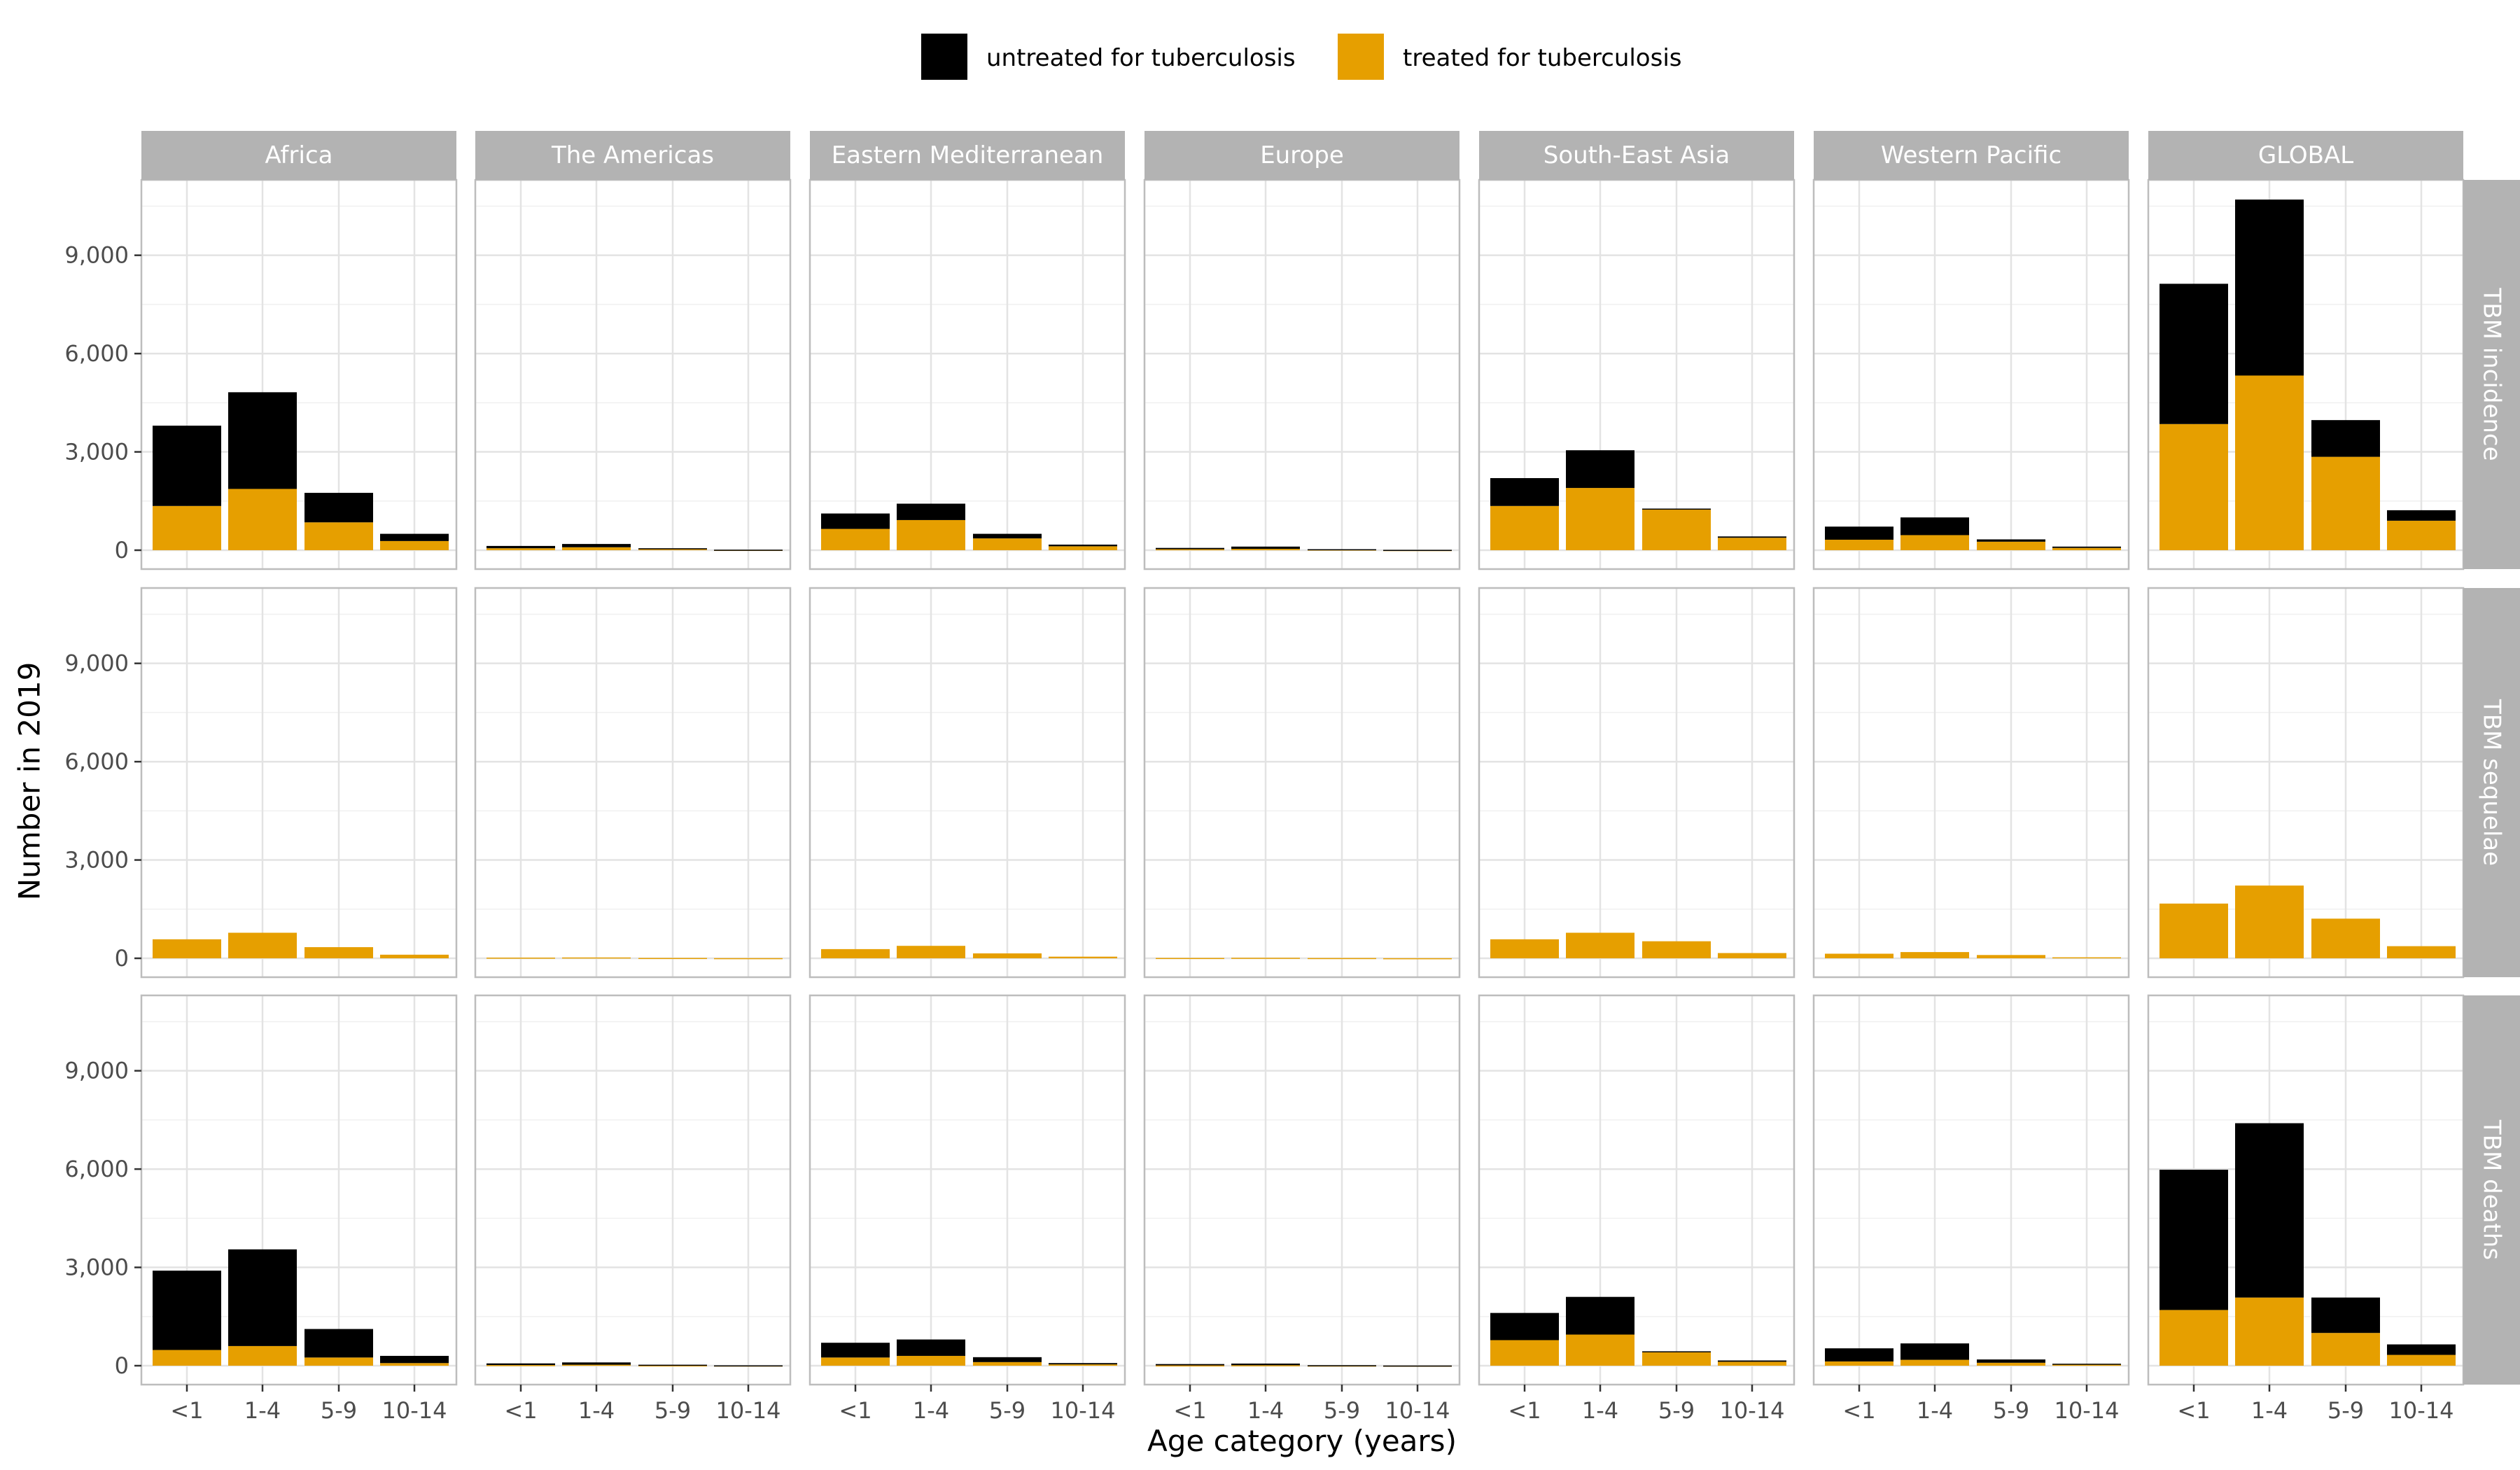  What do you see at coordinates (632, 782) in the screenshot?
I see `panel-bg-tbm-sequelae-the-americas` at bounding box center [632, 782].